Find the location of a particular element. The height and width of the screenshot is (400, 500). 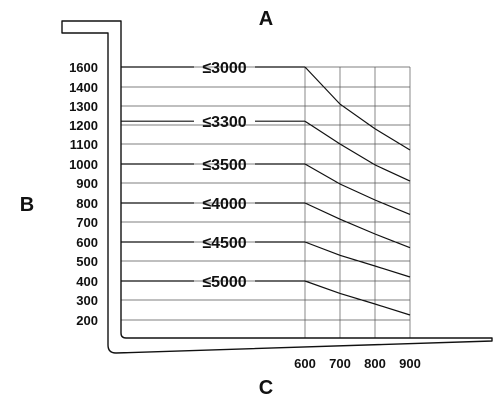

y-tick-label: 1600 is located at coordinates (83, 67).